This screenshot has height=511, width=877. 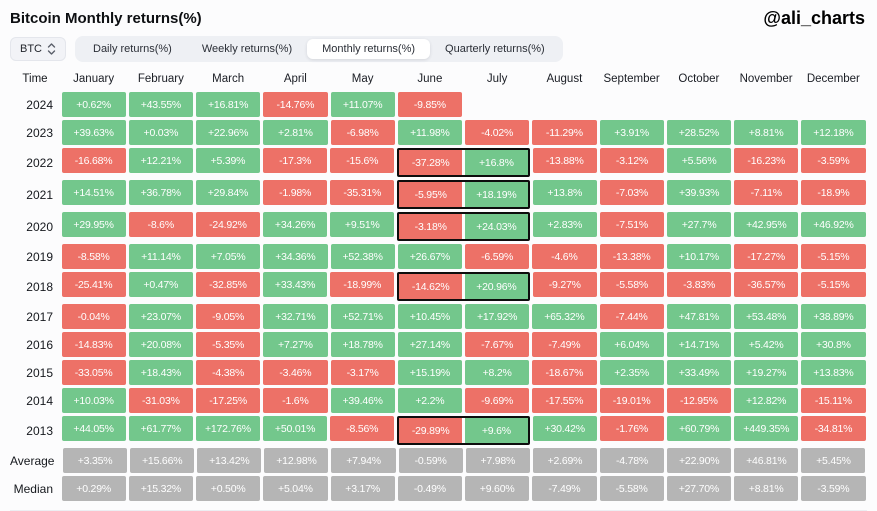 I want to click on return-cell: +15.66%, so click(x=162, y=460).